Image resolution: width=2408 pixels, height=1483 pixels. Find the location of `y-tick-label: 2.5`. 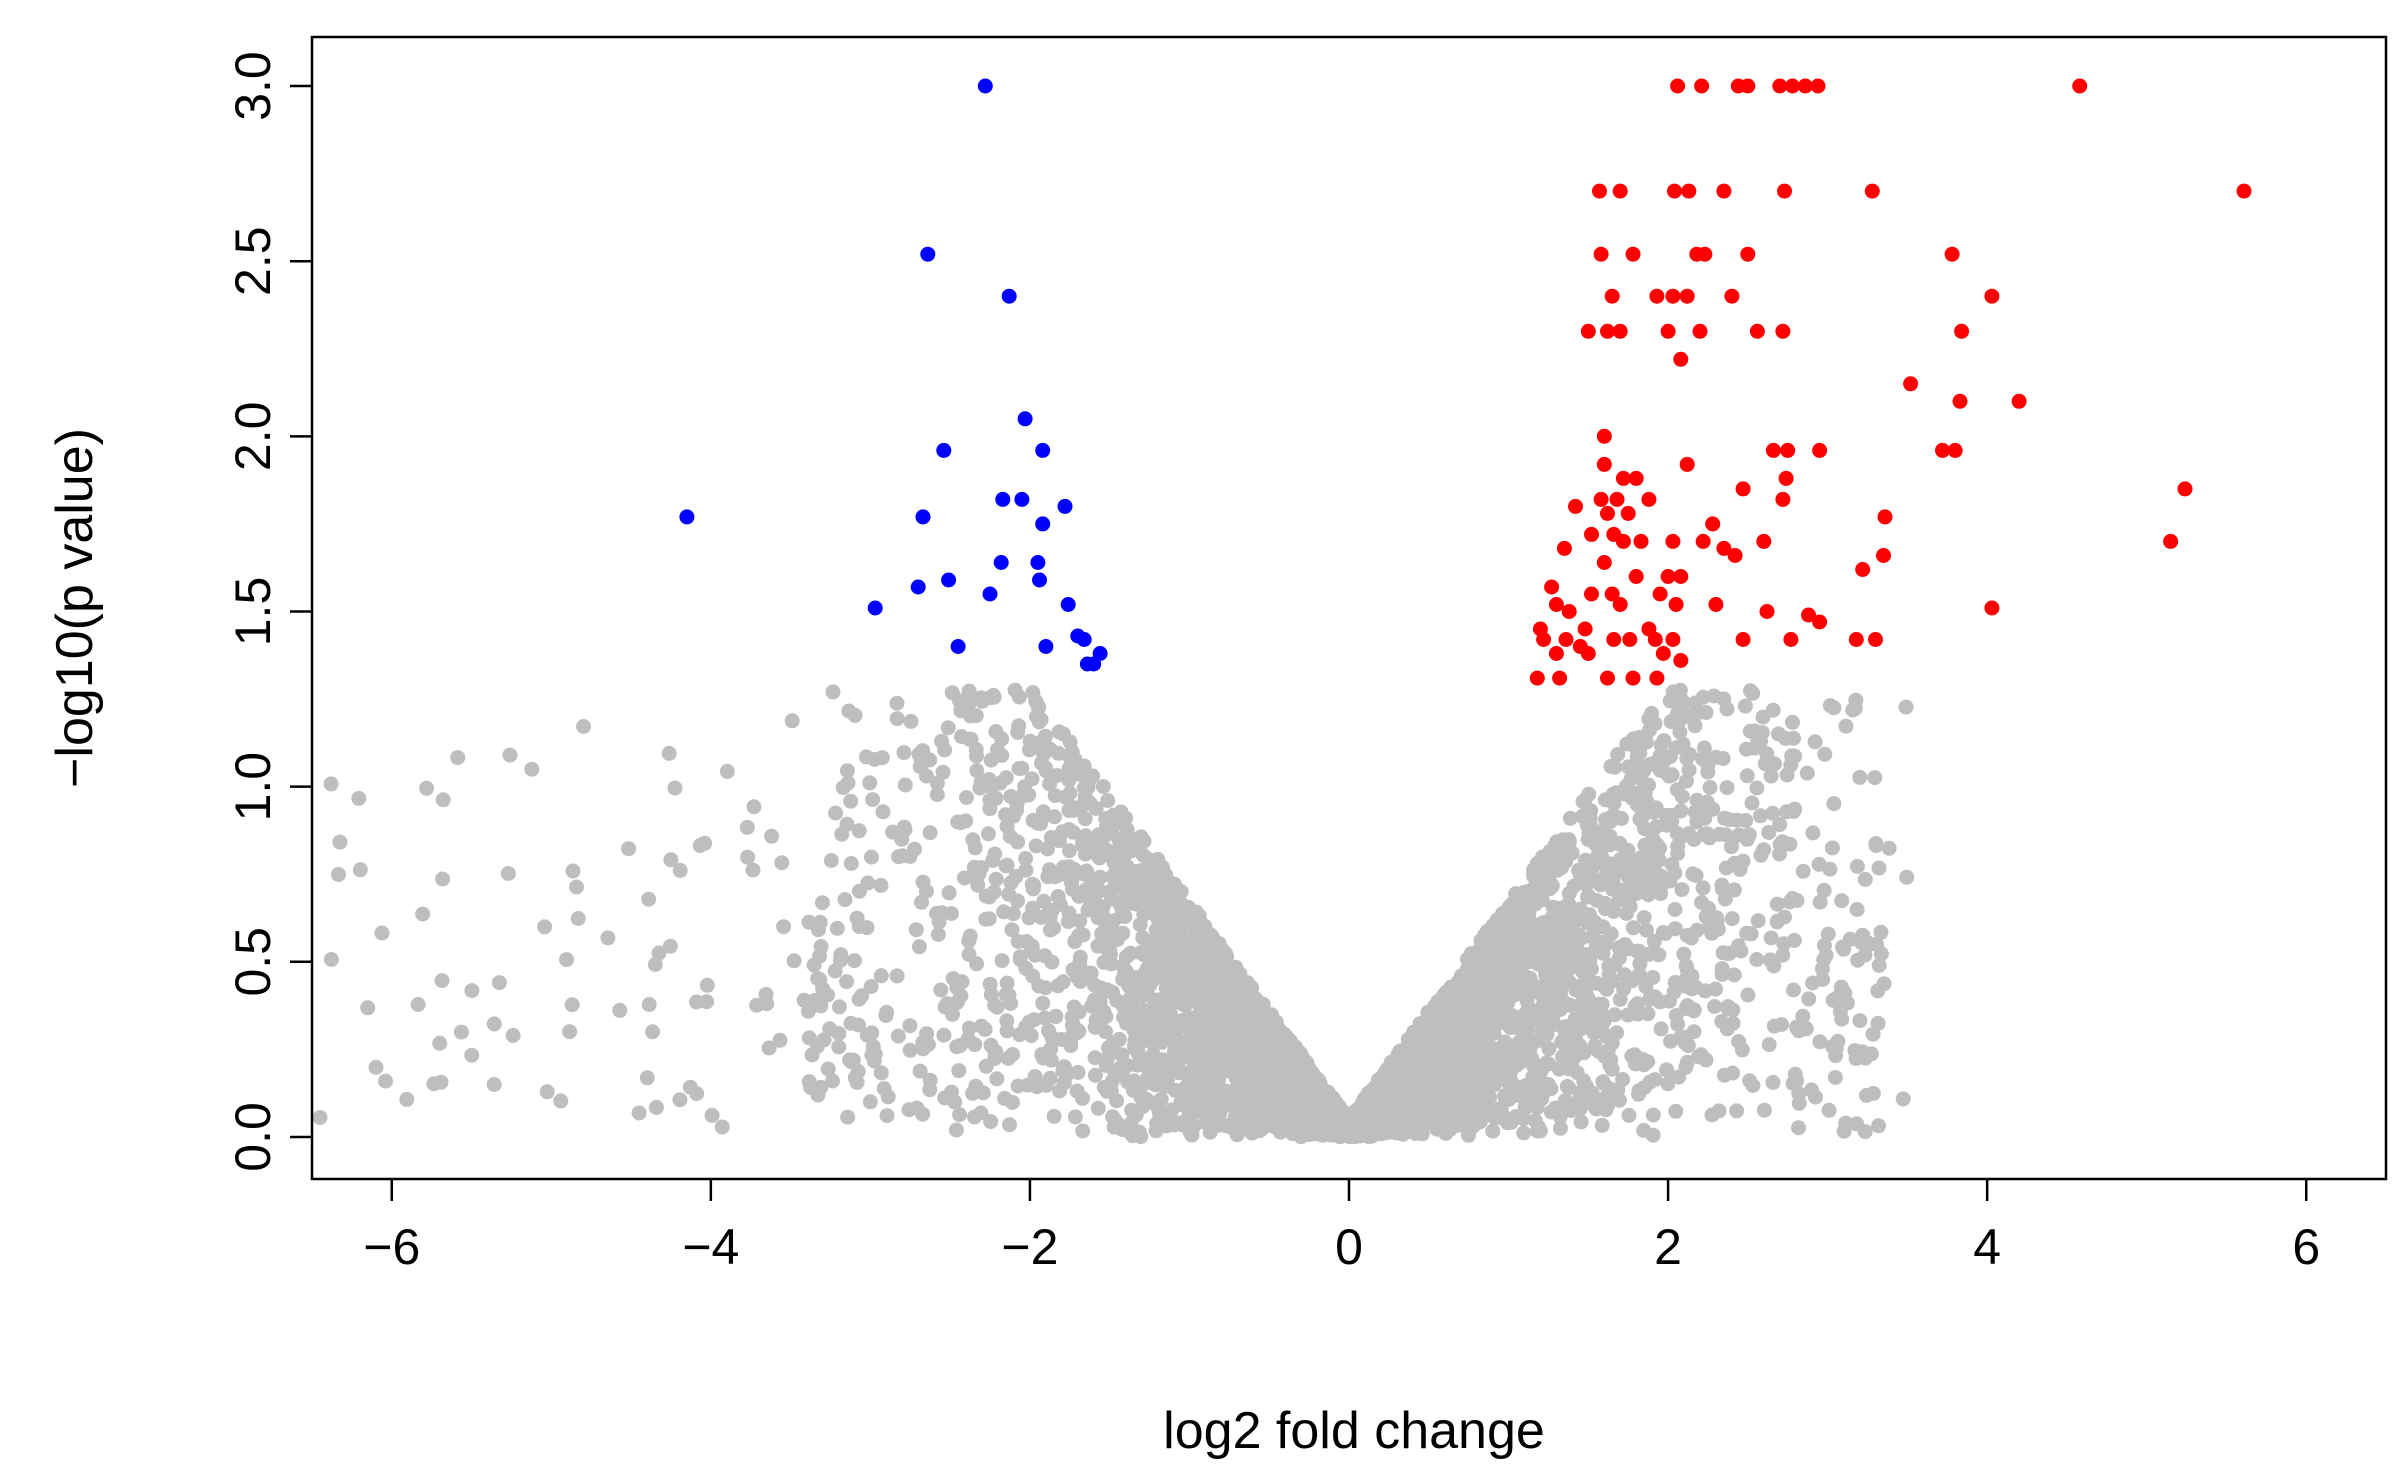

y-tick-label: 2.5 is located at coordinates (253, 261).